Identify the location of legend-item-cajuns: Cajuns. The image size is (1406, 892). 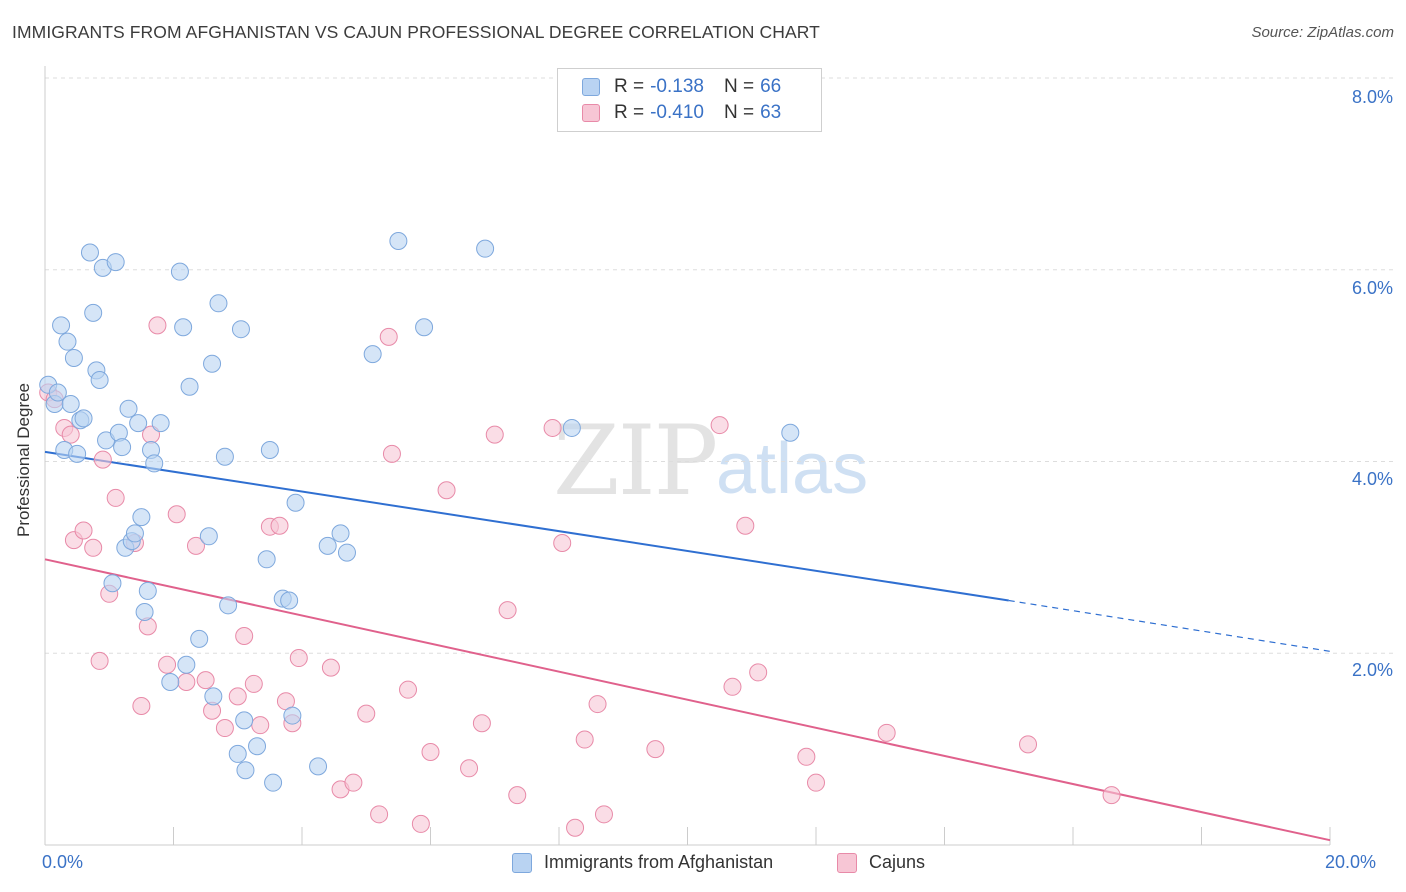
(881, 862).